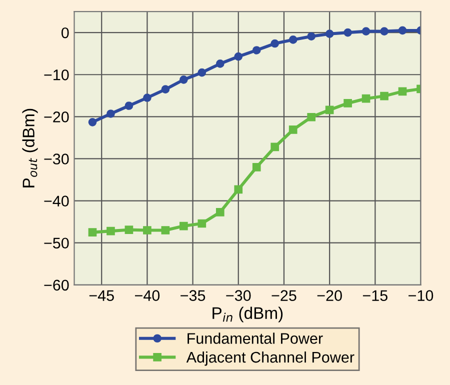 This screenshot has height=385, width=450. What do you see at coordinates (255, 338) in the screenshot?
I see `legend-label: Fundamental Power` at bounding box center [255, 338].